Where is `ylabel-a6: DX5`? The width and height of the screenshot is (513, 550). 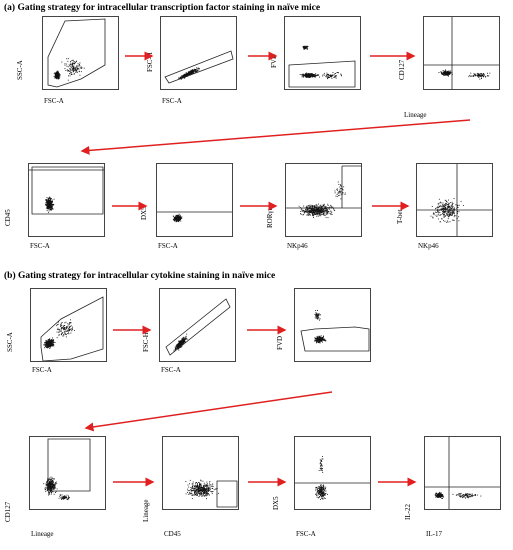 ylabel-a6: DX5 is located at coordinates (144, 213).